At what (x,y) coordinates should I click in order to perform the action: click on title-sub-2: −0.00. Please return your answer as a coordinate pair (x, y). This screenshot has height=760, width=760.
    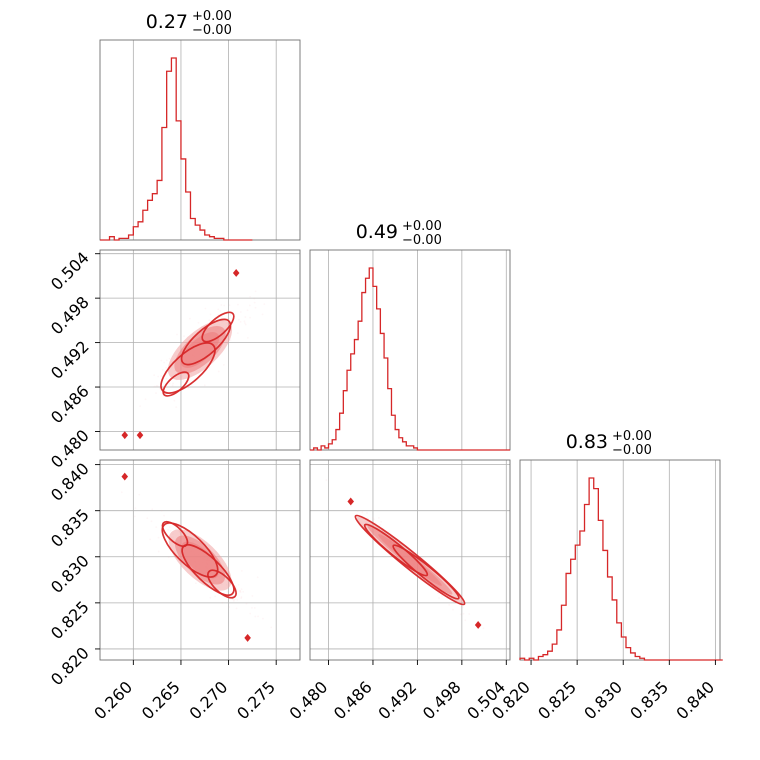
    Looking at the image, I should click on (632, 450).